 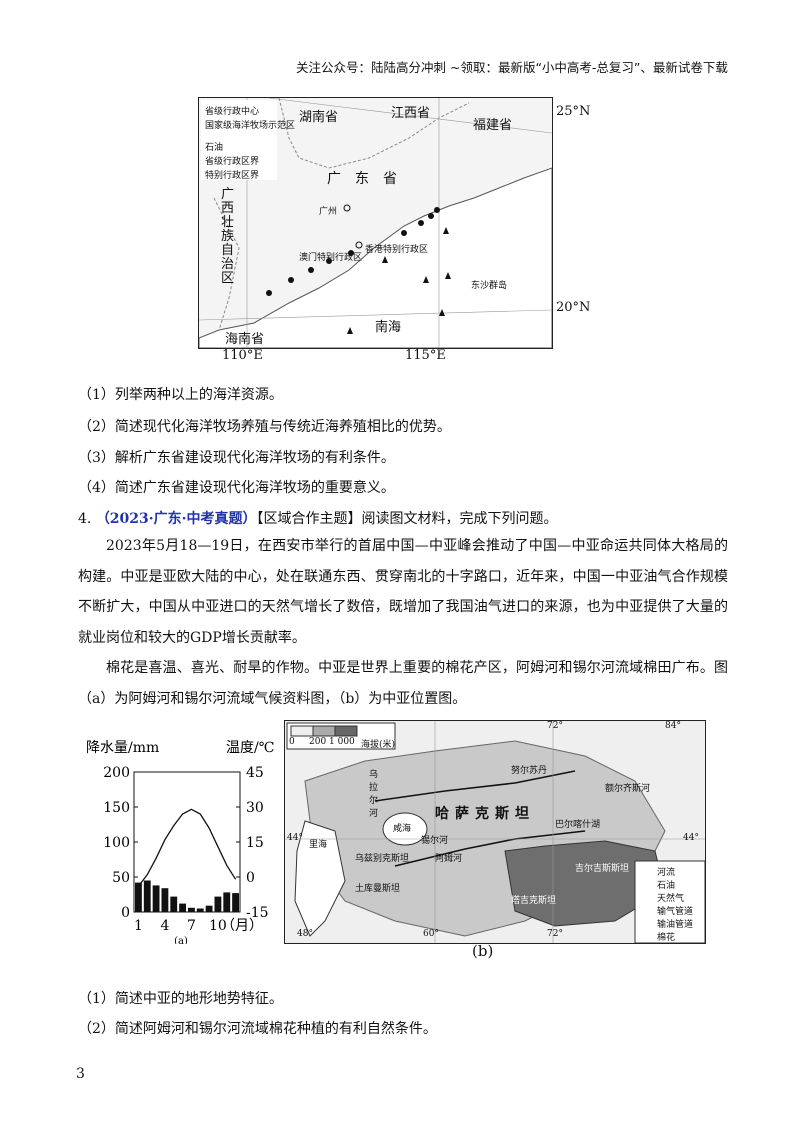 What do you see at coordinates (318, 742) in the screenshot?
I see `elev-200: 200` at bounding box center [318, 742].